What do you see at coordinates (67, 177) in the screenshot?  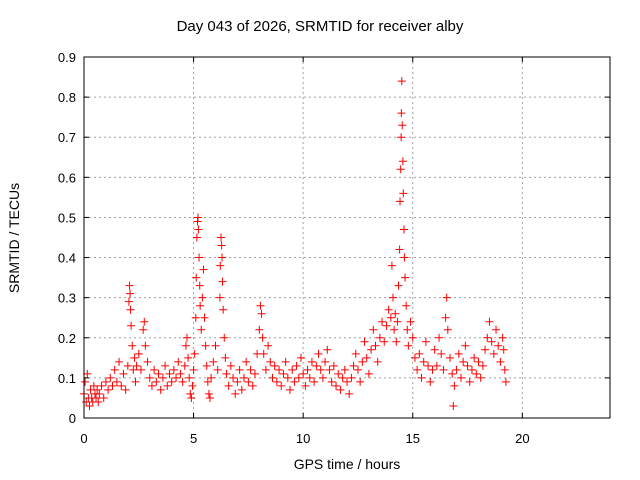 I see `y-tick-label: 0.6` at bounding box center [67, 177].